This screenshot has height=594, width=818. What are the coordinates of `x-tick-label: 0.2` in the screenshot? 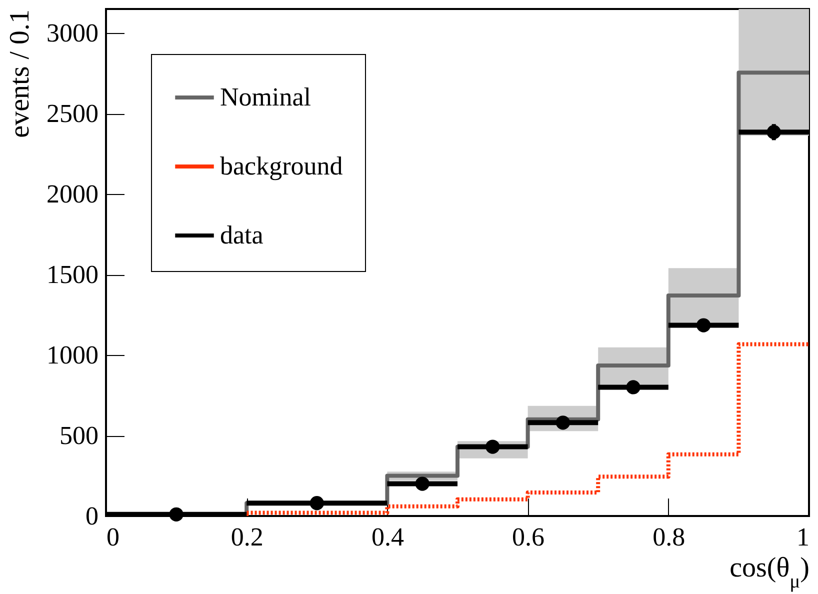 It's located at (247, 537).